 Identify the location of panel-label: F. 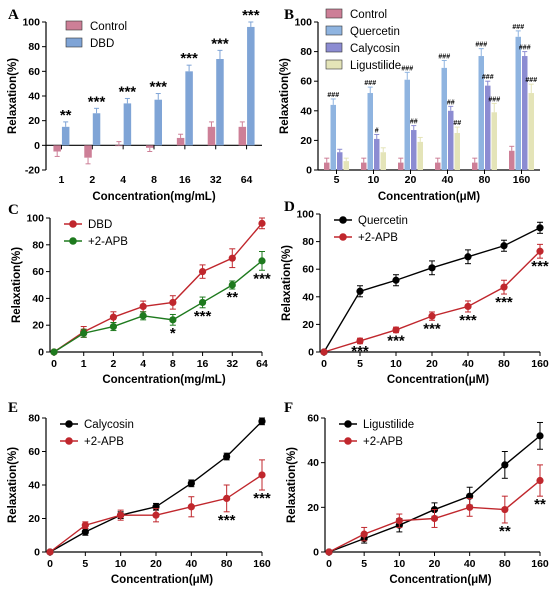
(288, 408).